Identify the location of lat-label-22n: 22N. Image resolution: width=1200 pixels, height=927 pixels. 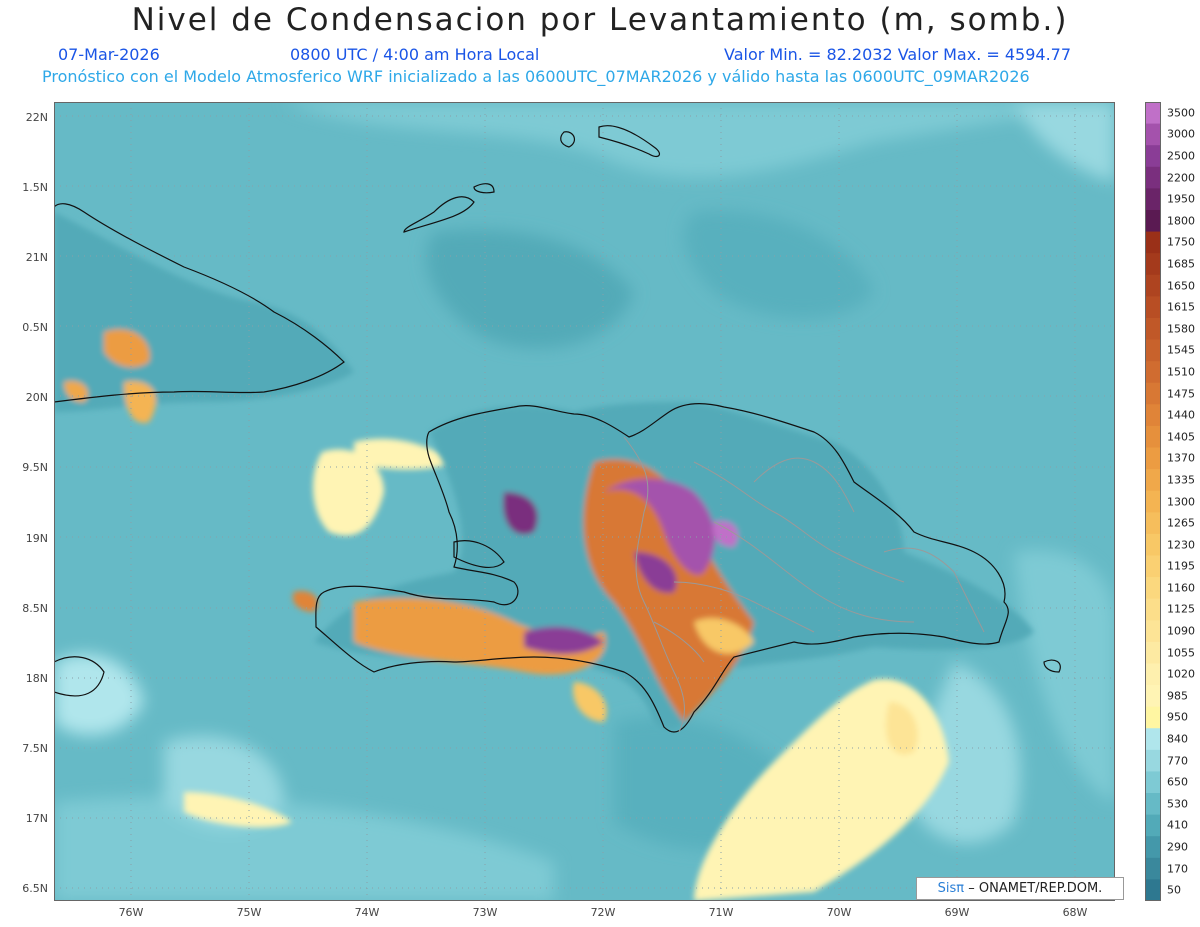
(36, 117).